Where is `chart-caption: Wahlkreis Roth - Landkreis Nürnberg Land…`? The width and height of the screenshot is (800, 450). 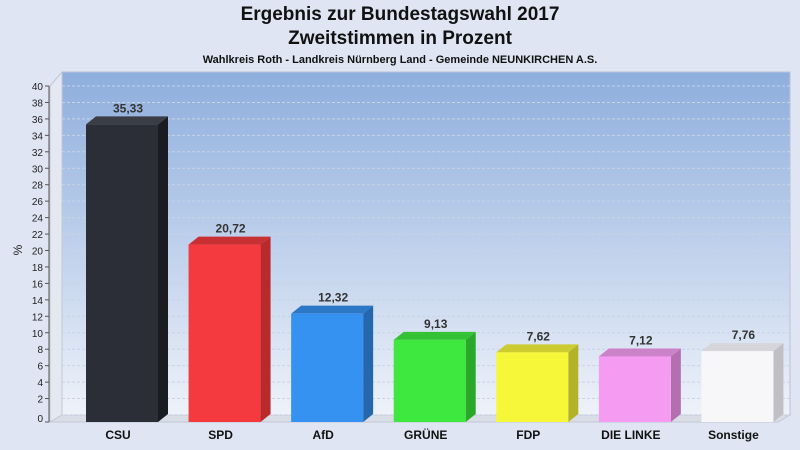
chart-caption: Wahlkreis Roth - Landkreis Nürnberg Land… is located at coordinates (400, 60).